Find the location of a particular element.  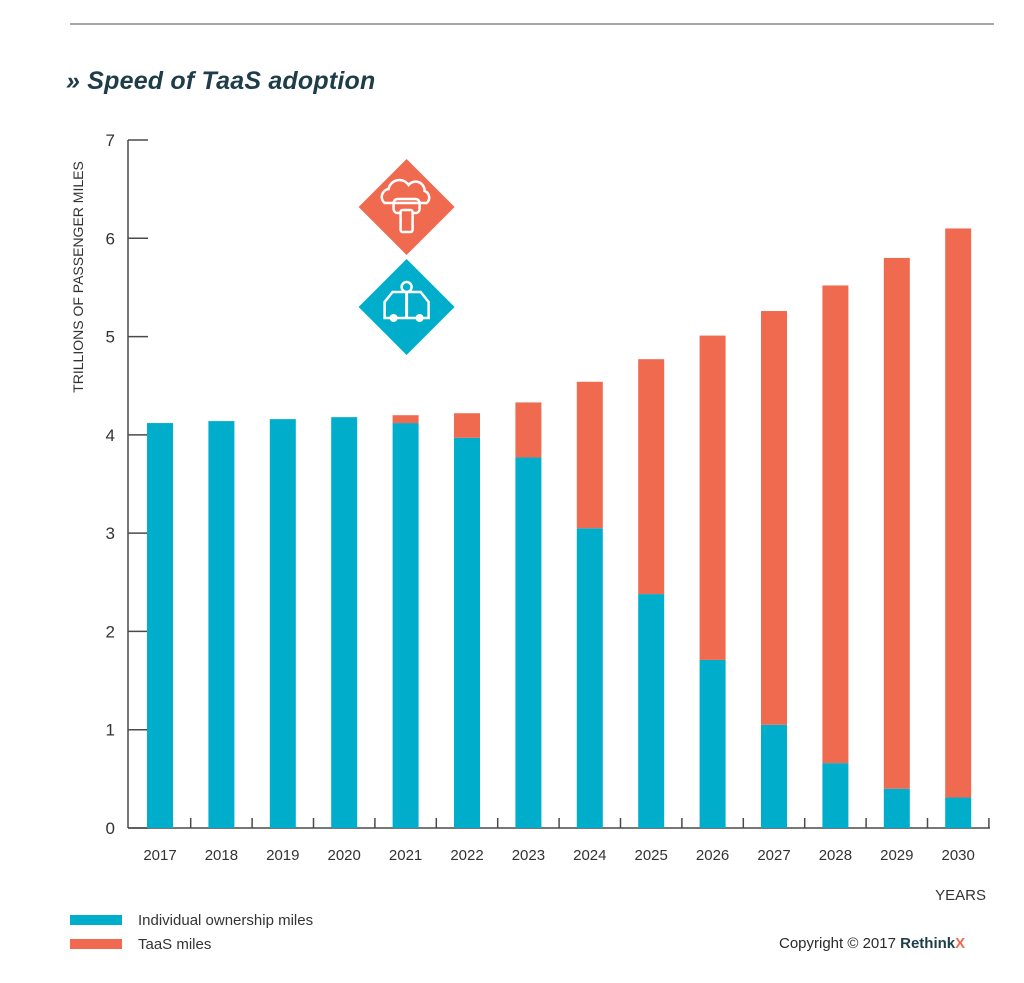

top-rule is located at coordinates (532, 24).